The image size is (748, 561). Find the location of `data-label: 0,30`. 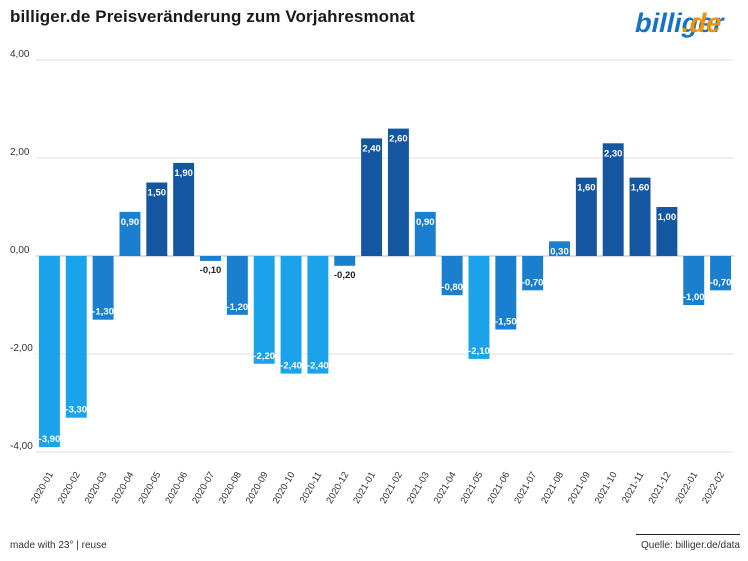

data-label: 0,30 is located at coordinates (559, 251).